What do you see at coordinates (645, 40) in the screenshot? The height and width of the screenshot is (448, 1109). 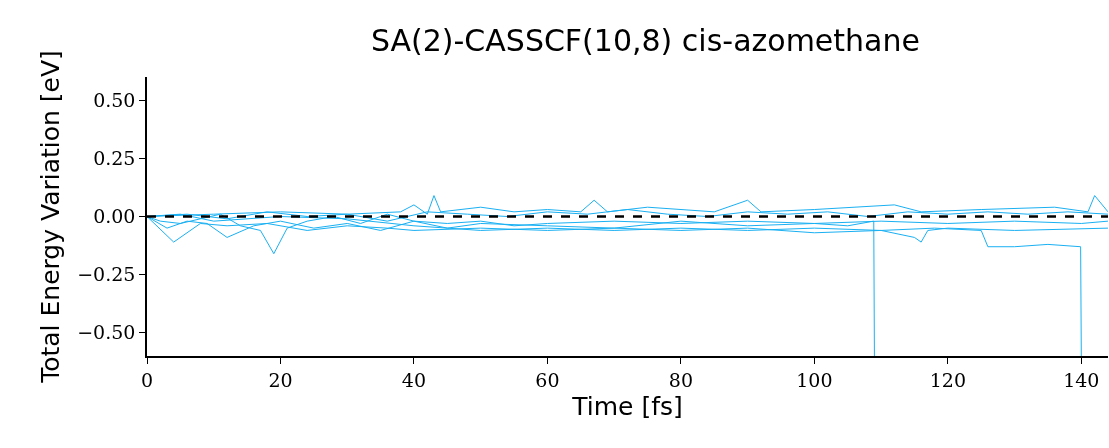 I see `chart-title: SA(2)-CASSCF(10,8) cis-azomethane` at bounding box center [645, 40].